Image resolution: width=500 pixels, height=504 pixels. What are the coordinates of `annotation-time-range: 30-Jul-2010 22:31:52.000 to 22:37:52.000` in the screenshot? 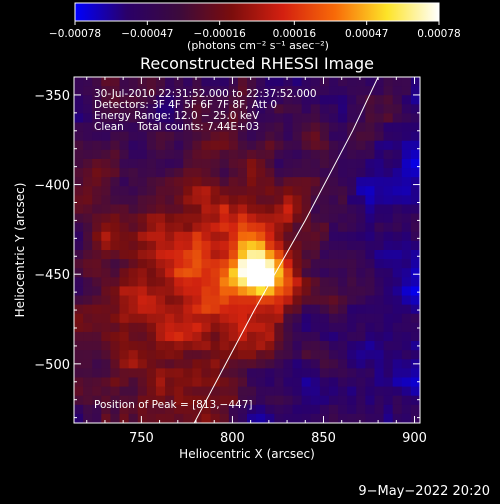 It's located at (205, 94).